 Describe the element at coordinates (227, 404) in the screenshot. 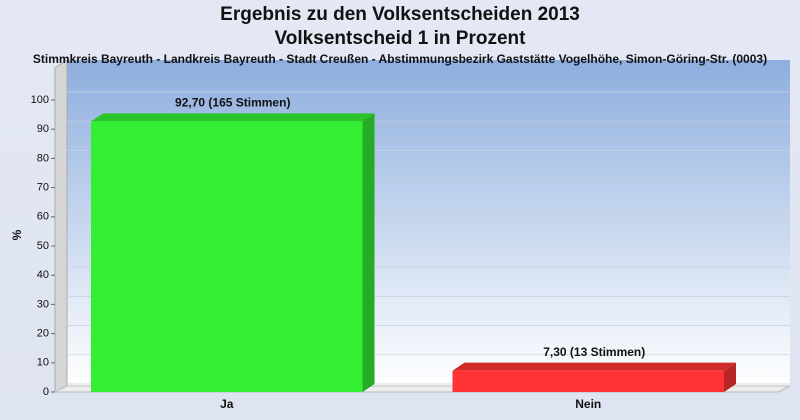

I see `x-tick-label: Ja` at that location.